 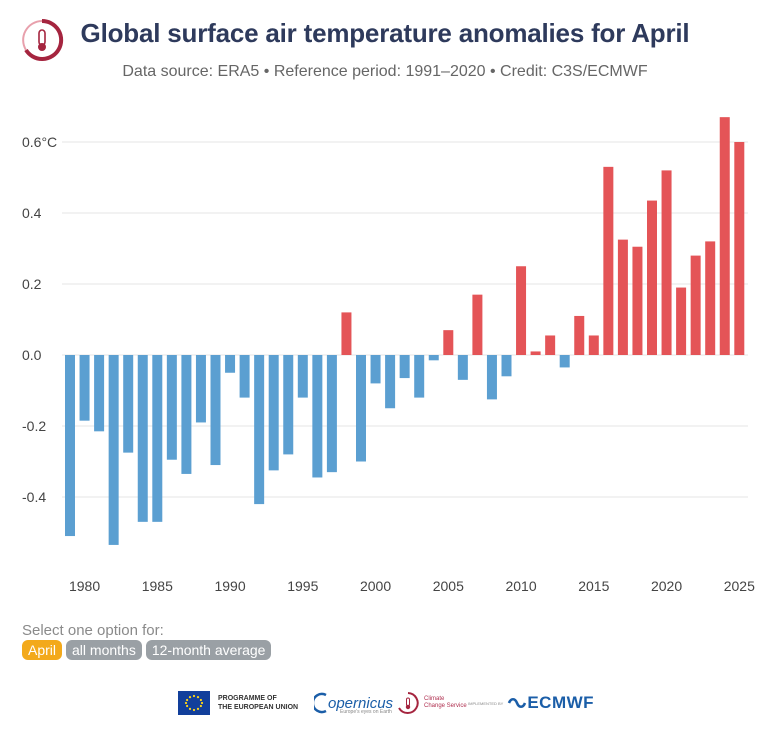 What do you see at coordinates (517, 703) in the screenshot?
I see `ecmwf-swirl-icon` at bounding box center [517, 703].